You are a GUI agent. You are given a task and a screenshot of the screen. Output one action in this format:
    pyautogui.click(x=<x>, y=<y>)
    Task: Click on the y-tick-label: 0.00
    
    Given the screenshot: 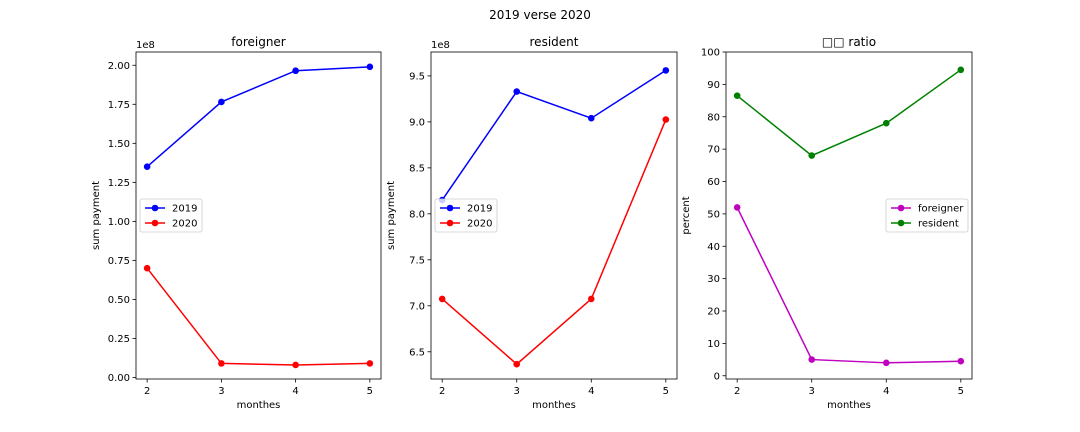 What is the action you would take?
    pyautogui.click(x=119, y=378)
    